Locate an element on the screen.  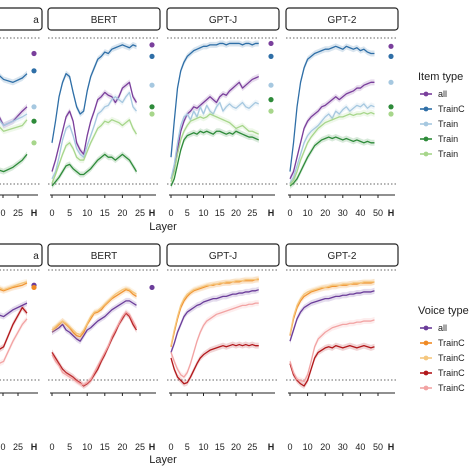
panel-7: GPT-J 0 5 10 15 20 25 H is located at coordinates (223, 347).